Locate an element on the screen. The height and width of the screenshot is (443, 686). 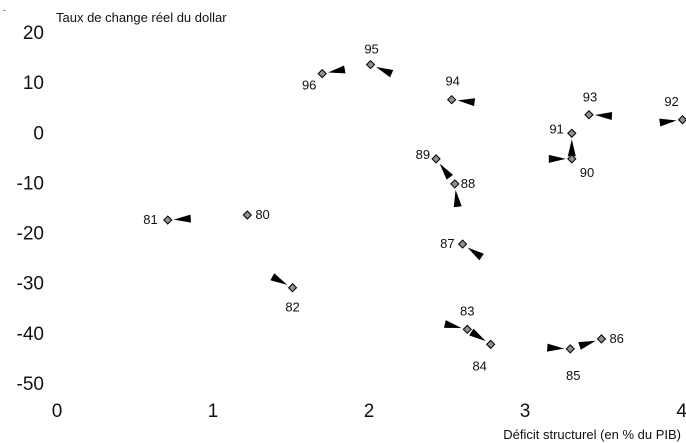
data-point-label: 91 is located at coordinates (556, 128).